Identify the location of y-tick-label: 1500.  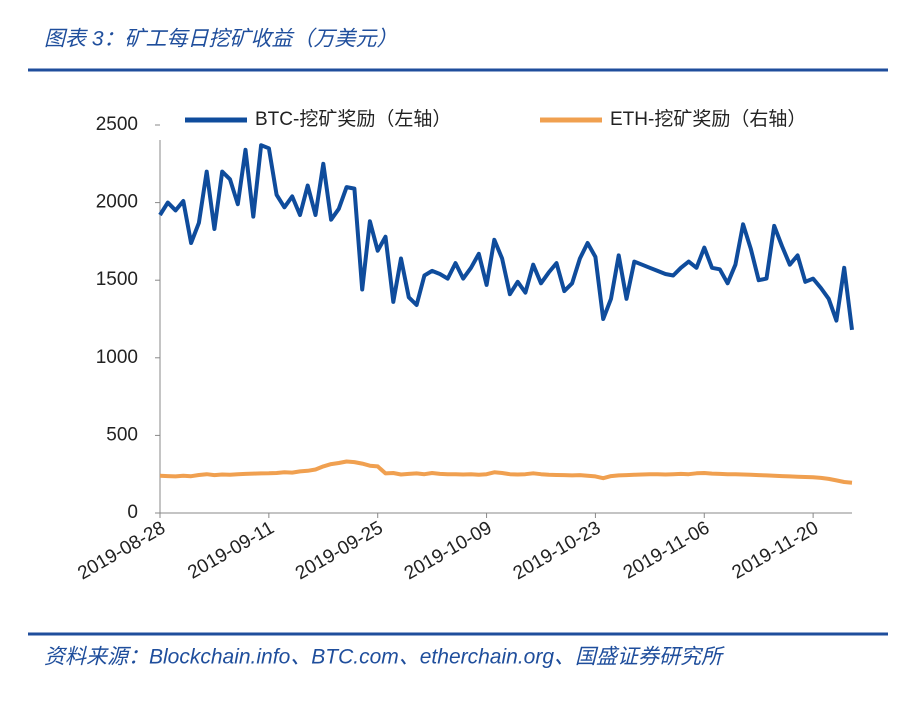
(117, 279).